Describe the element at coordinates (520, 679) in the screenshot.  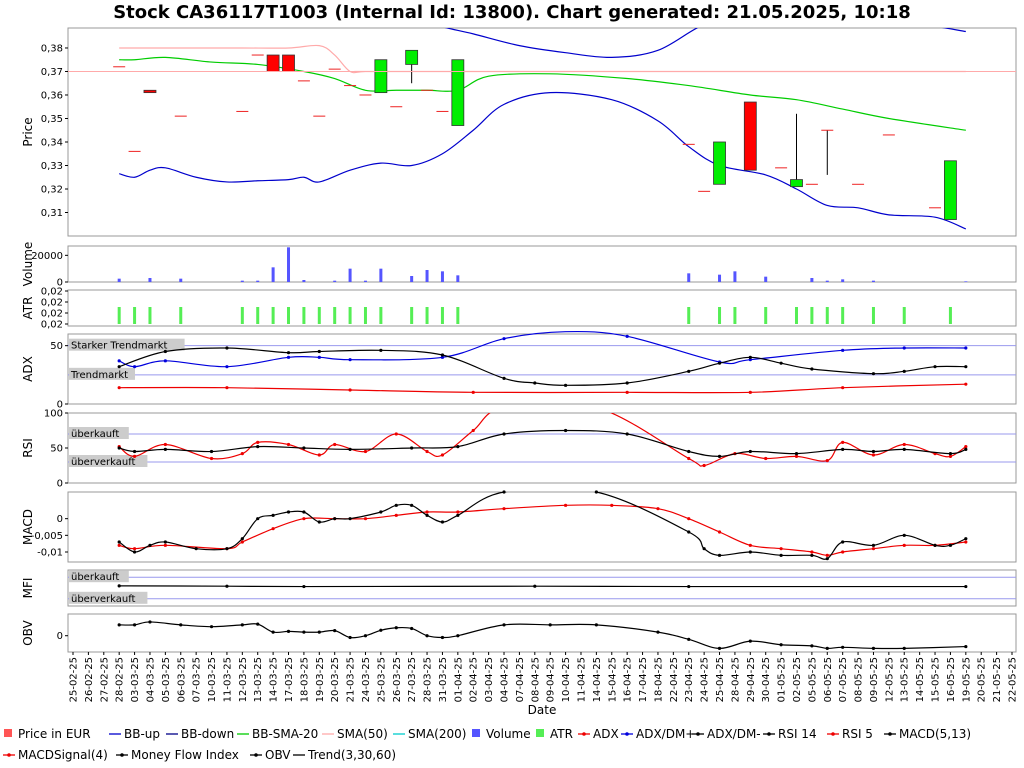
I see `x-tick-label: 07-04-25` at that location.